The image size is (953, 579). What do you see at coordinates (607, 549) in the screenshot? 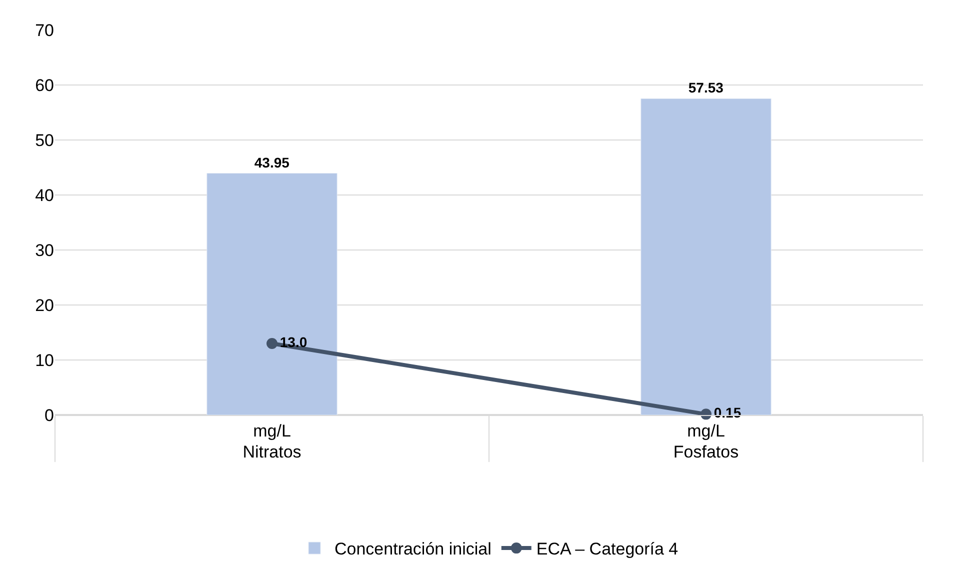
I see `legend-label: ECA – Categoría 4` at bounding box center [607, 549].